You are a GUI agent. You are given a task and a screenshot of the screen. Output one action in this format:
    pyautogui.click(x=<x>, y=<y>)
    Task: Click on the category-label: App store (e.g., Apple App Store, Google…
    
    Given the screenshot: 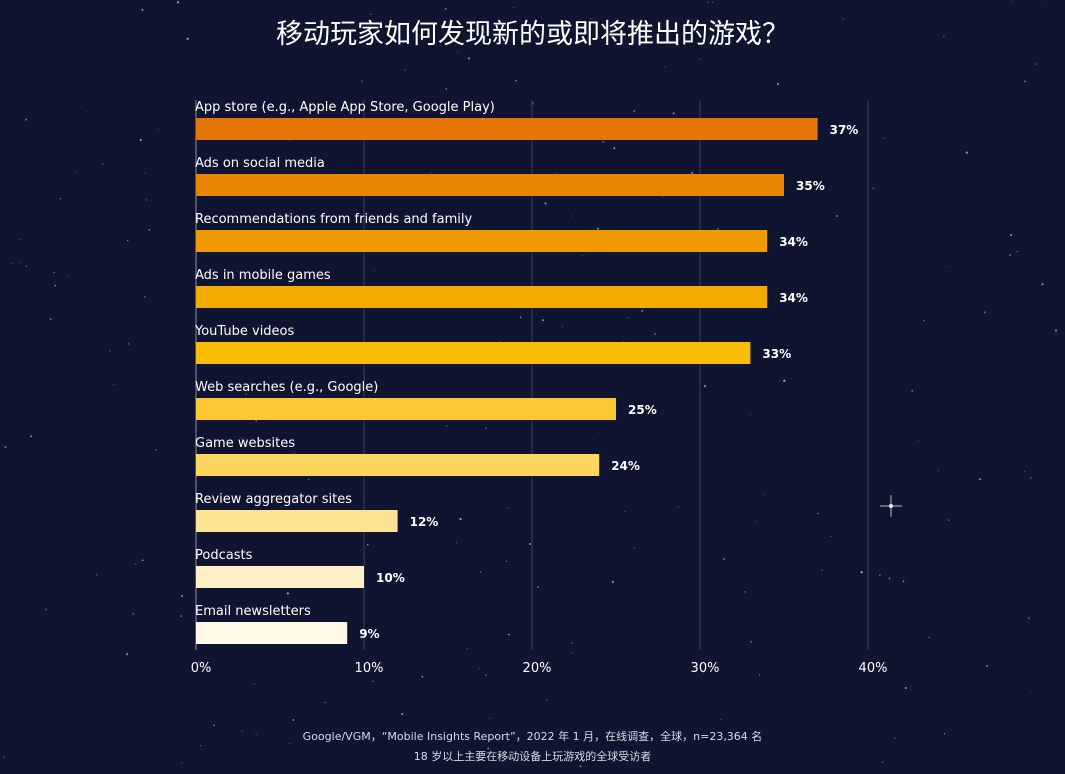 What is the action you would take?
    pyautogui.click(x=345, y=107)
    